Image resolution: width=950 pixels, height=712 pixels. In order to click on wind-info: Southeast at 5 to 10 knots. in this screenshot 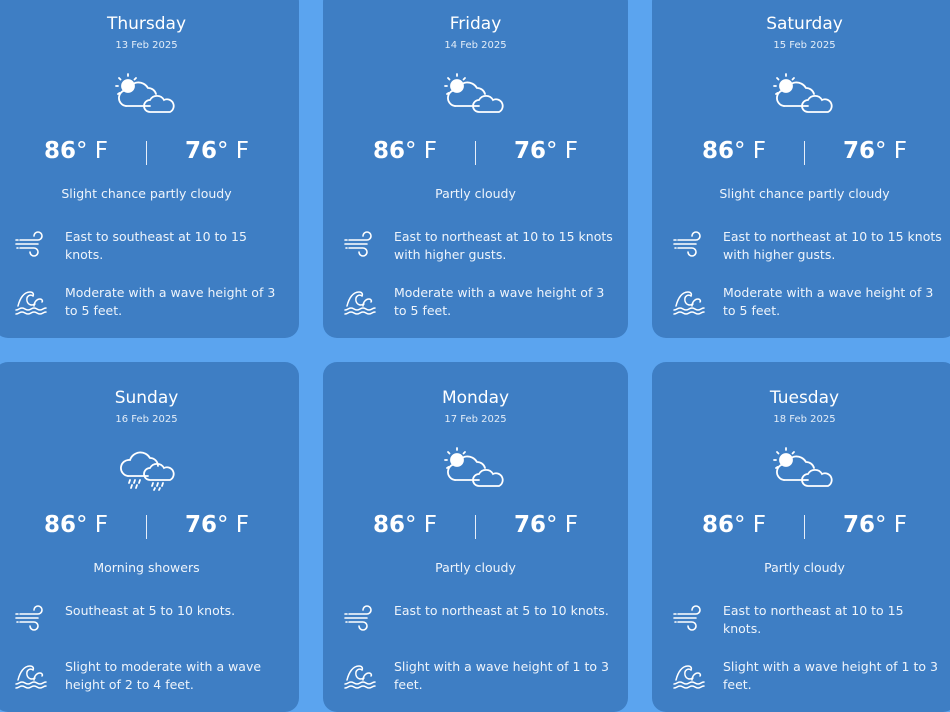, I will do `click(149, 622)`.